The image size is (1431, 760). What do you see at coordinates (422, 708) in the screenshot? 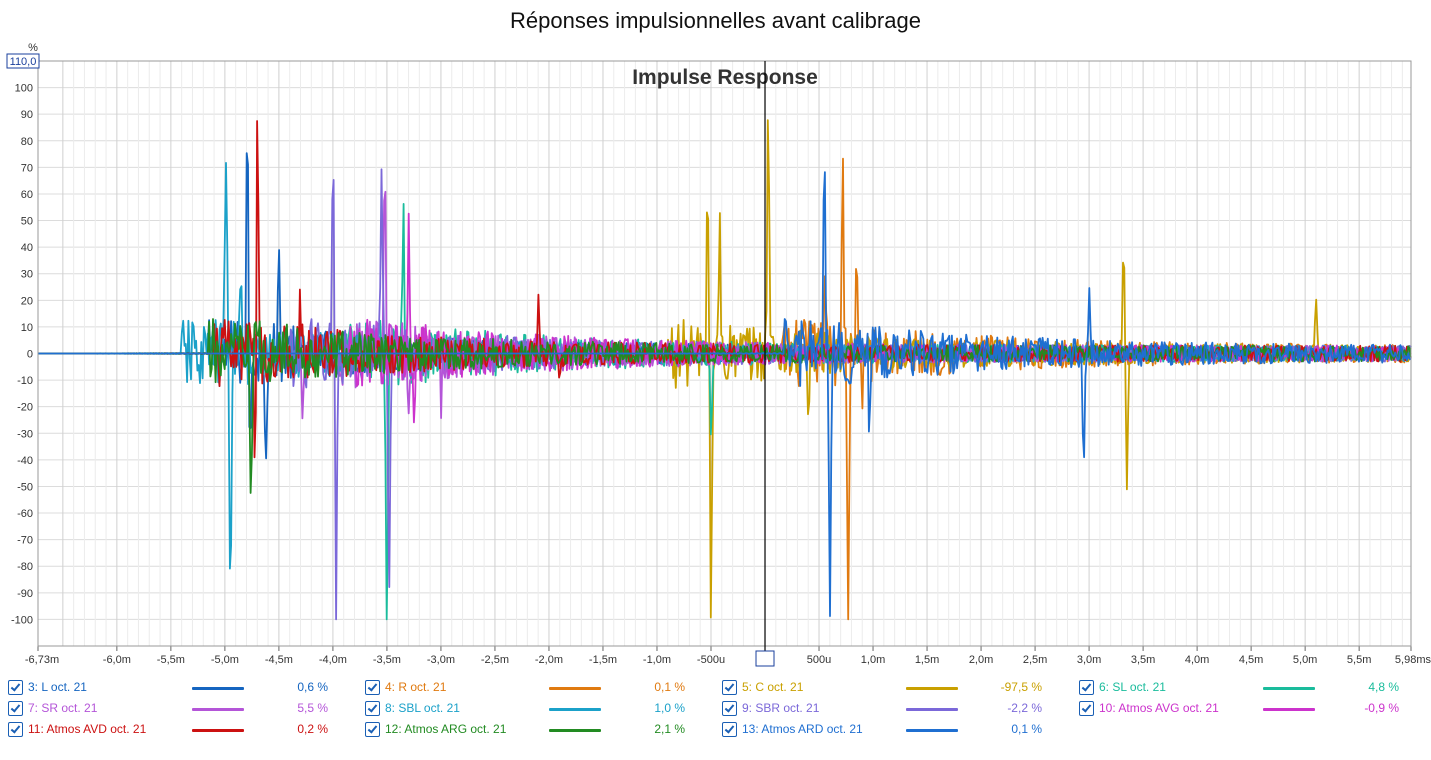
I see `legend-label: 8: SBL oct. 21` at bounding box center [422, 708].